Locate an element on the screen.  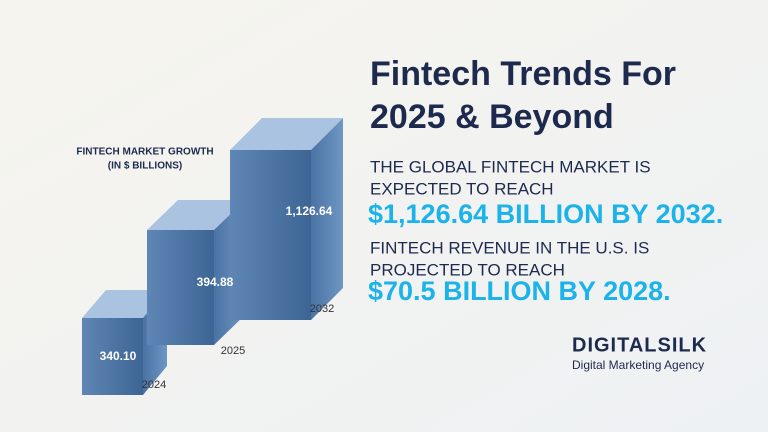
stat-text: EXPECTED TO REACH is located at coordinates (462, 188).